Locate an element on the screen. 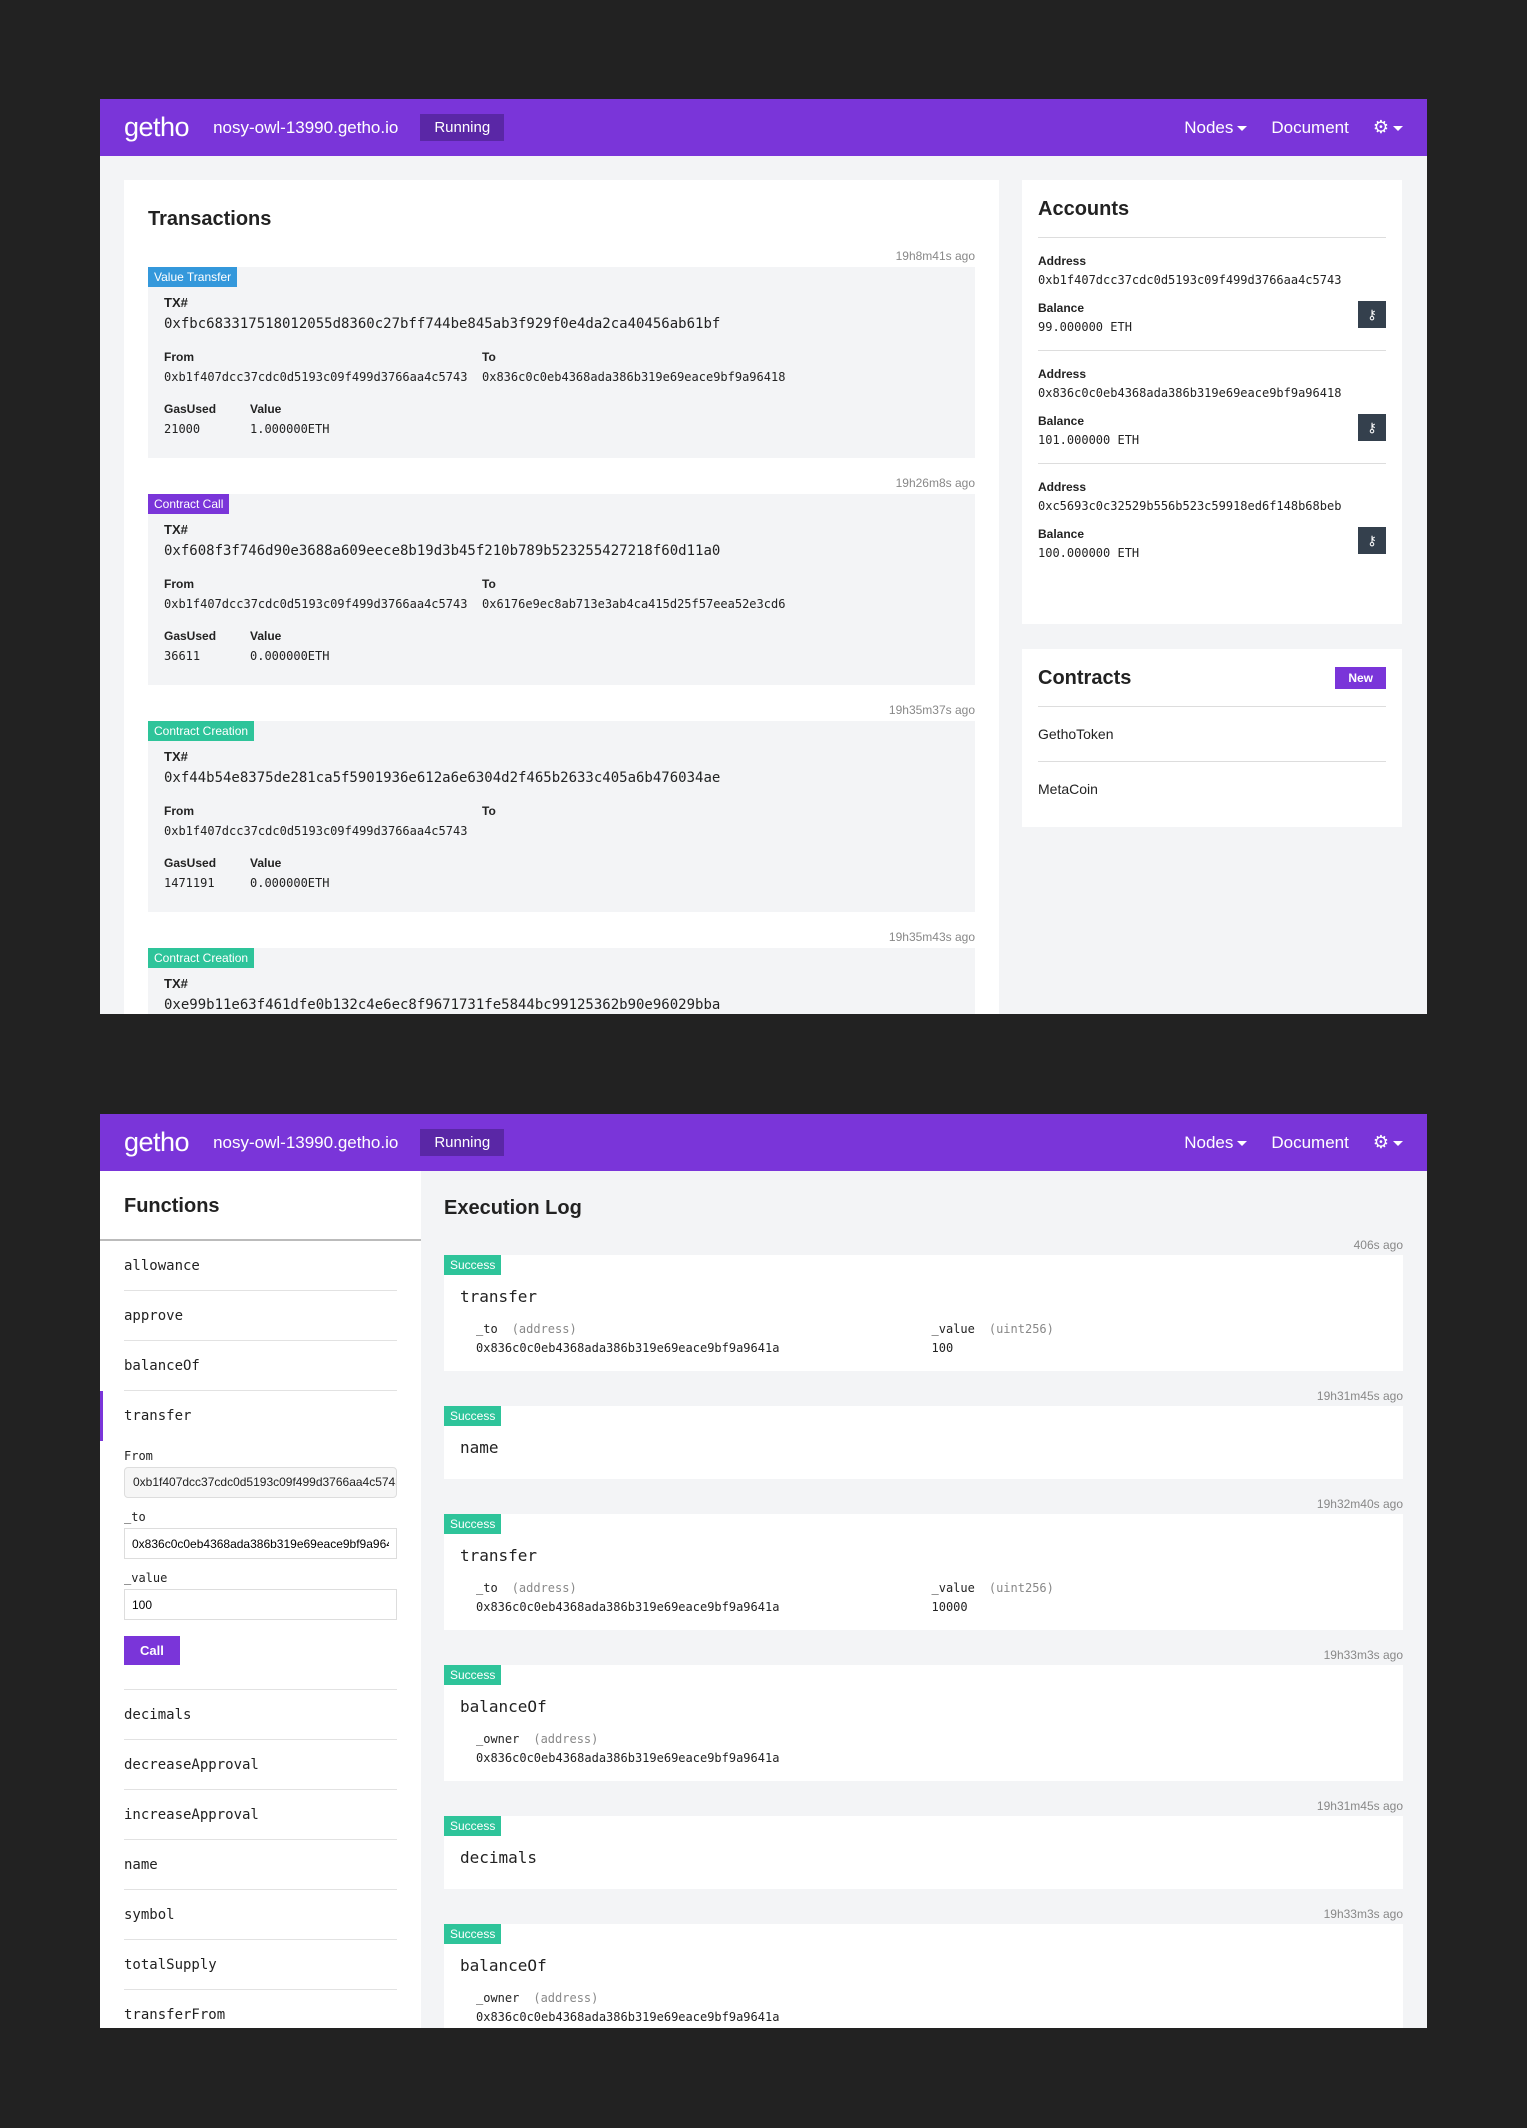 Image resolution: width=1527 pixels, height=2128 pixels. value-input is located at coordinates (260, 1604).